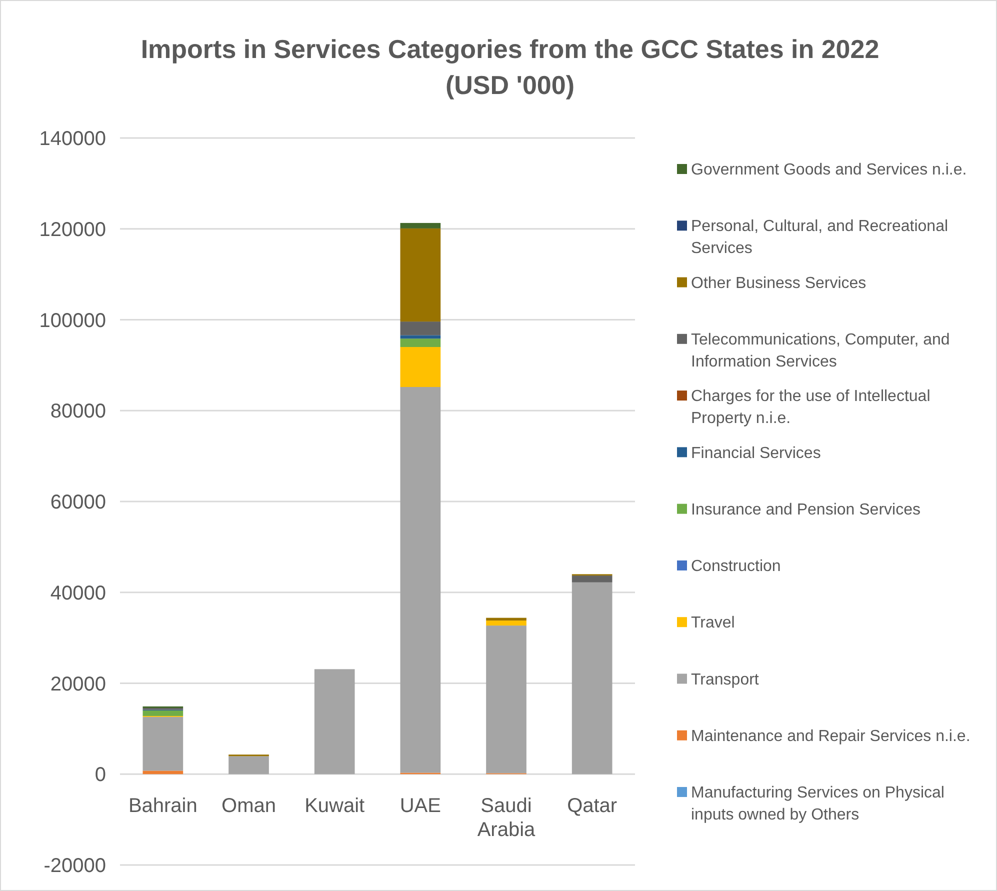 This screenshot has height=891, width=997. Describe the element at coordinates (72, 139) in the screenshot. I see `y-tick-label: 140000` at that location.